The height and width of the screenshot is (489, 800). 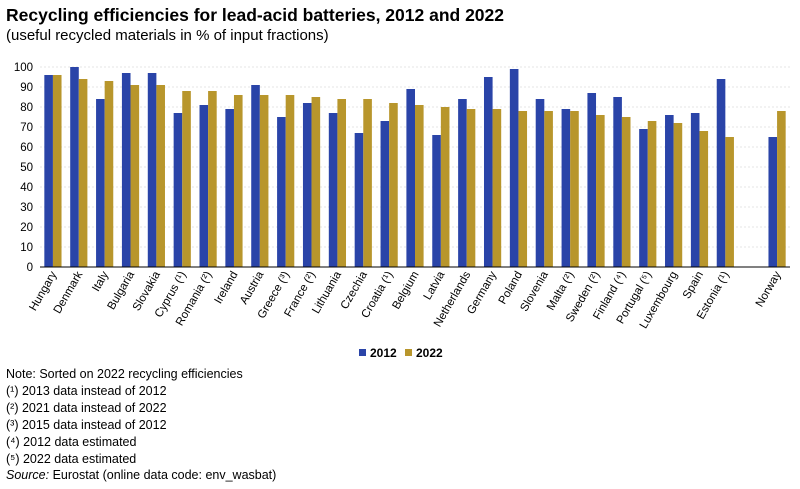 I want to click on y-tick-label: 100, so click(x=23, y=68).